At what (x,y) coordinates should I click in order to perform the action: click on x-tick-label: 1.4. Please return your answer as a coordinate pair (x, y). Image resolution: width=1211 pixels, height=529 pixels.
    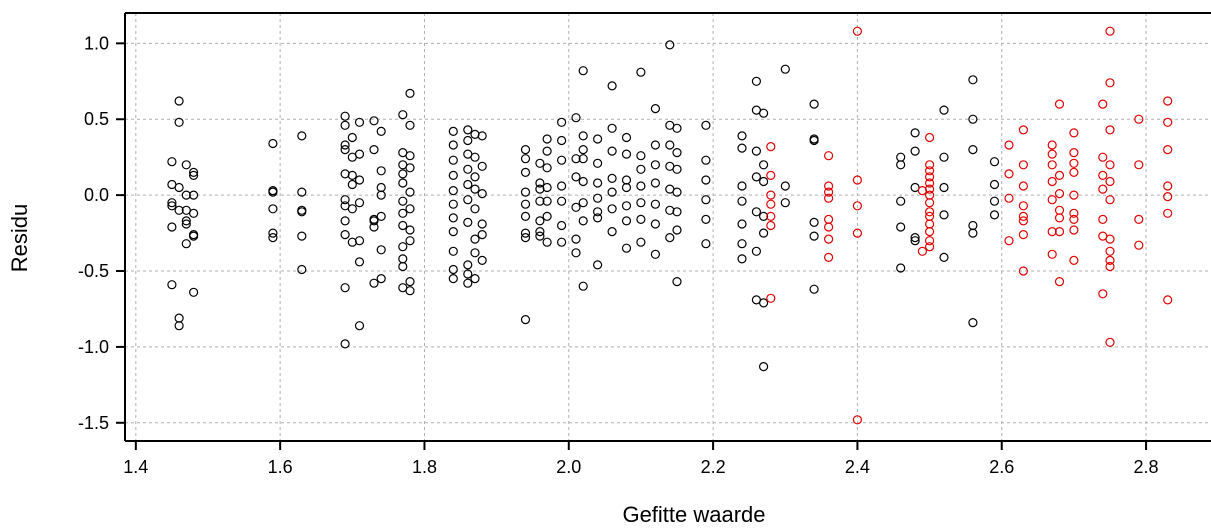
    Looking at the image, I should click on (135, 467).